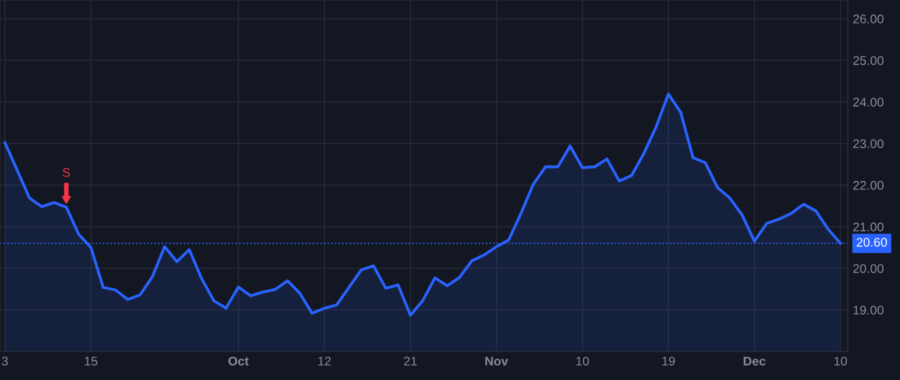 Image resolution: width=900 pixels, height=380 pixels. What do you see at coordinates (496, 361) in the screenshot?
I see `x-tick-label: Nov` at bounding box center [496, 361].